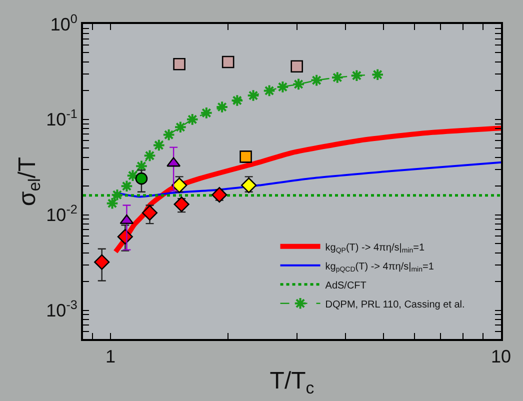 This screenshot has width=523, height=401. I want to click on legend-label: kg$_{pQCD}$(T) -> 4πη/s|$_{min}$=1, so click(379, 267).